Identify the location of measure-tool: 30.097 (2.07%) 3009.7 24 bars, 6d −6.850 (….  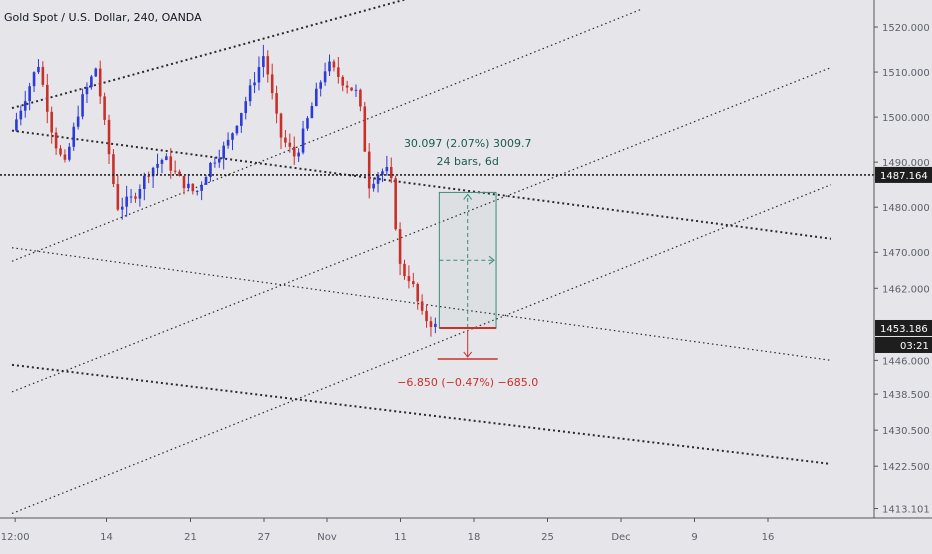
(467, 263).